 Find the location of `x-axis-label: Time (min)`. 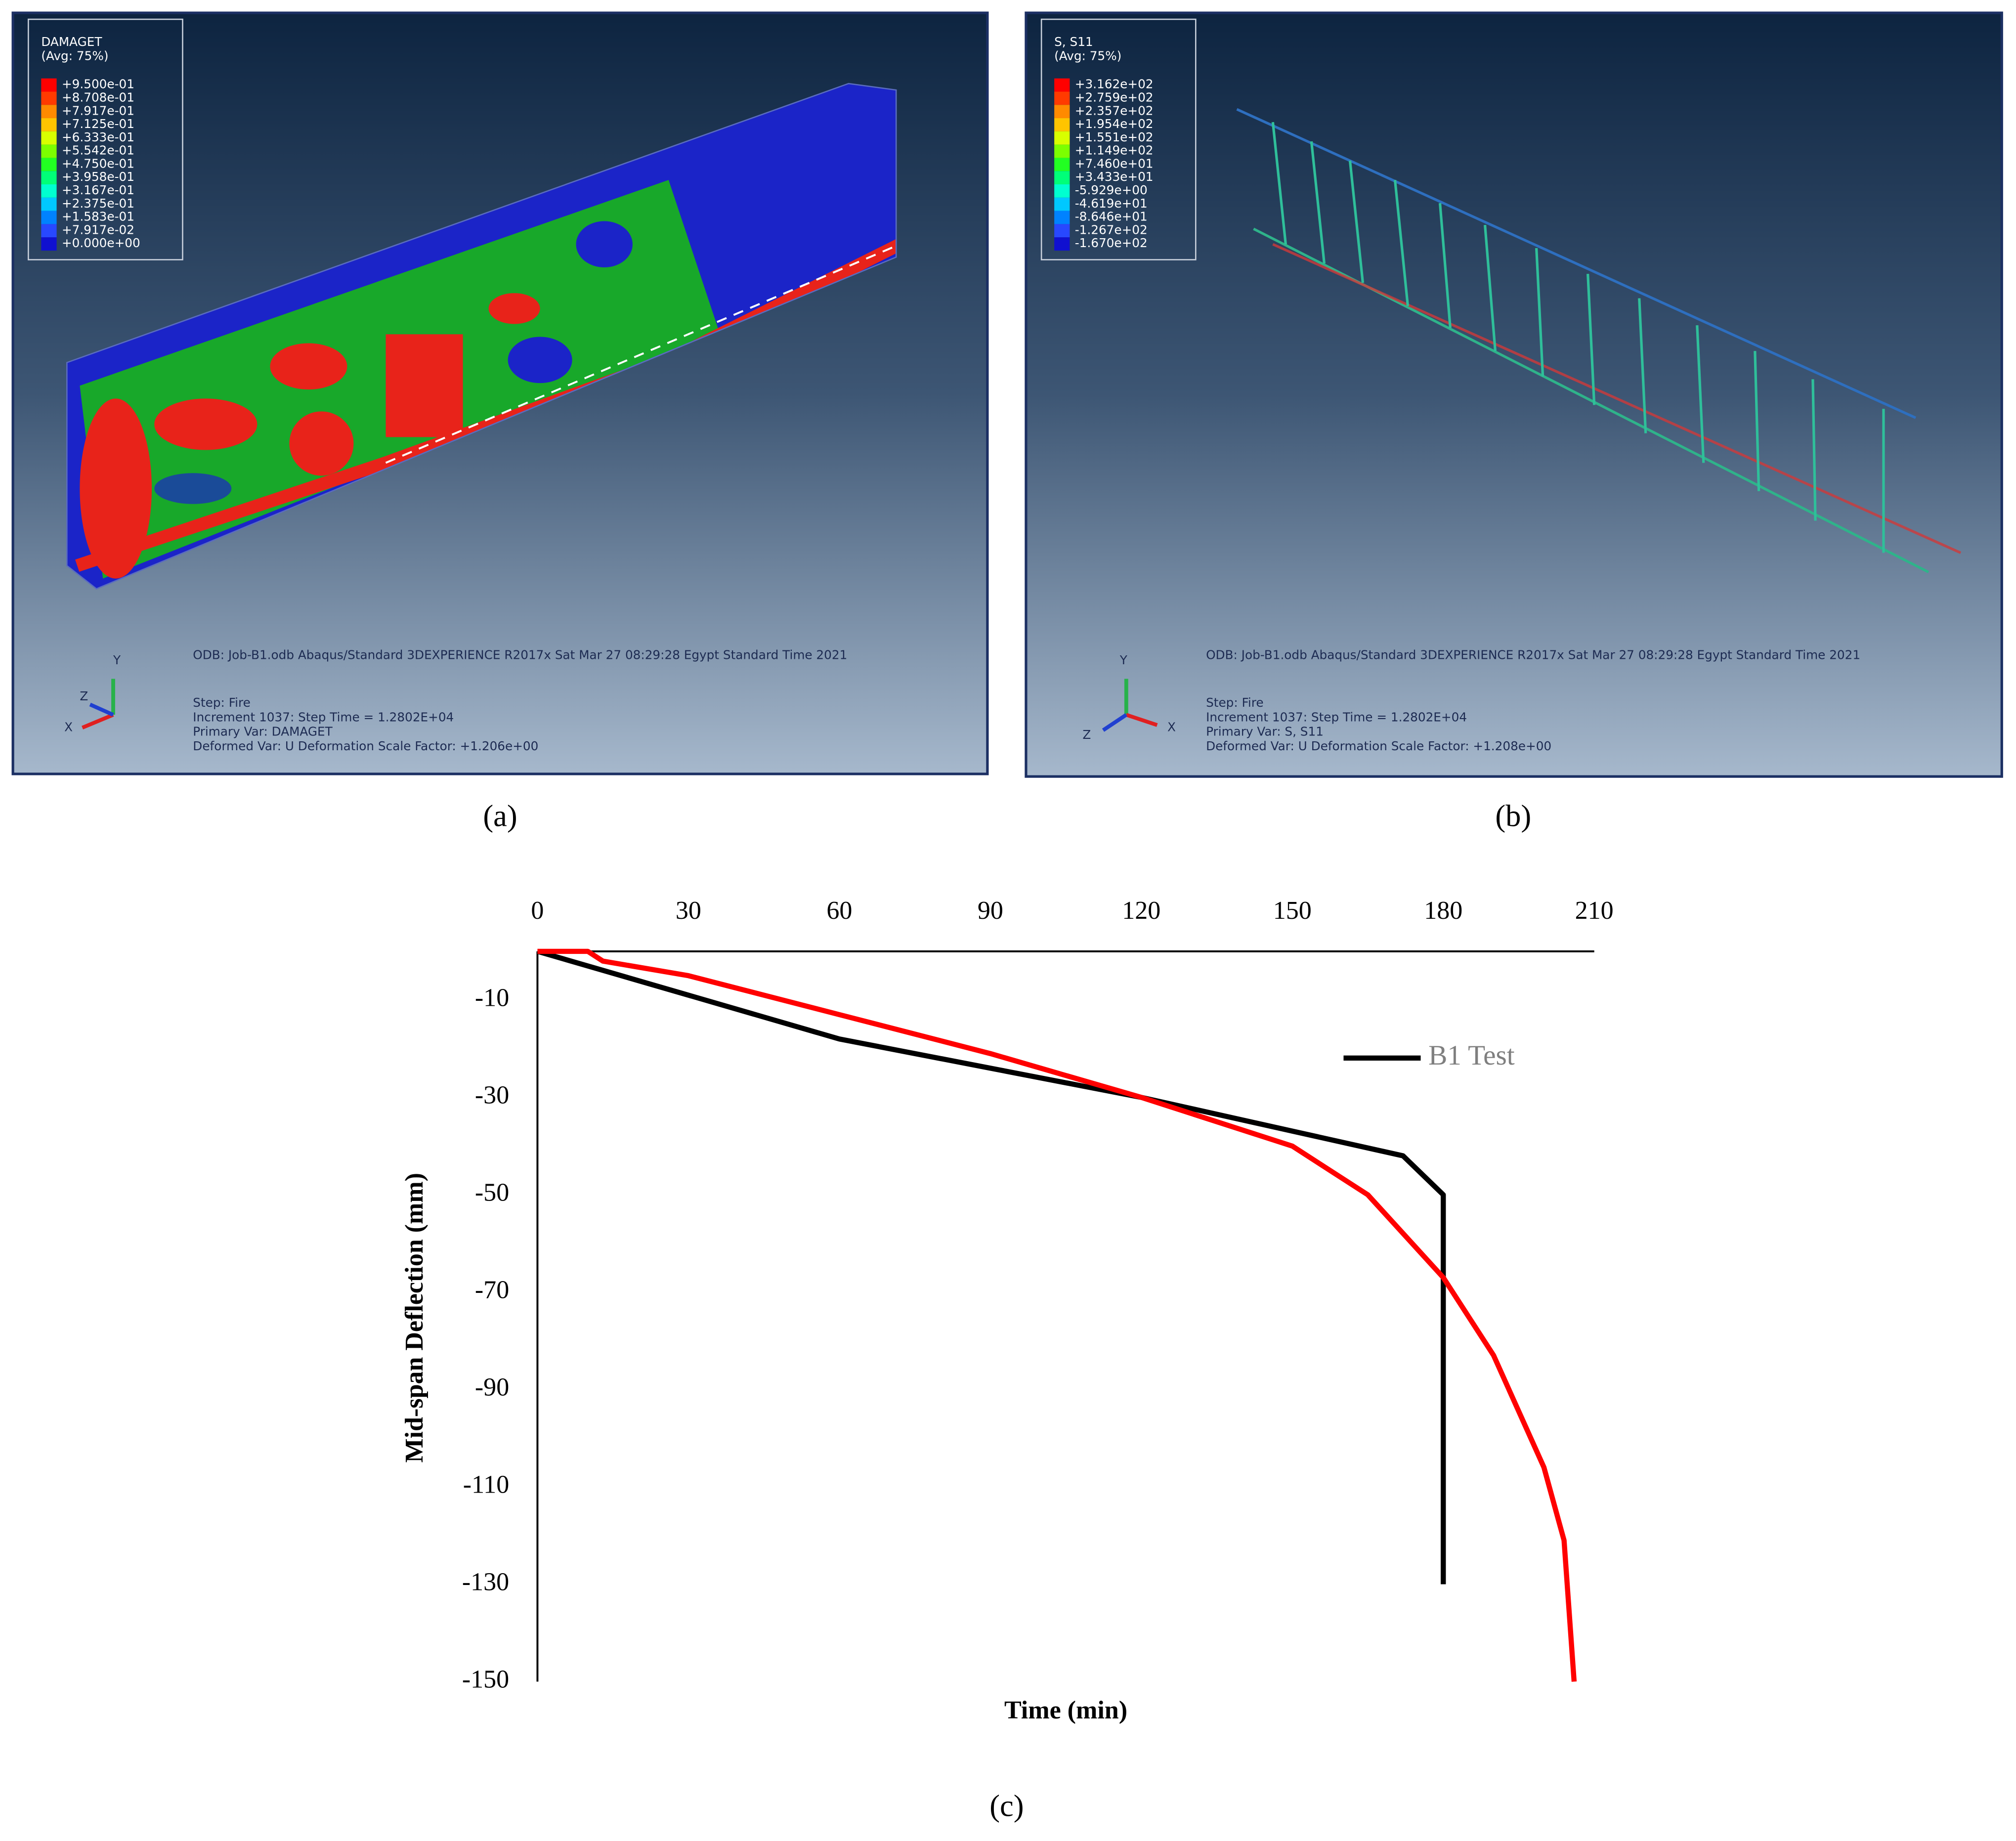

x-axis-label: Time (min) is located at coordinates (1065, 1710).